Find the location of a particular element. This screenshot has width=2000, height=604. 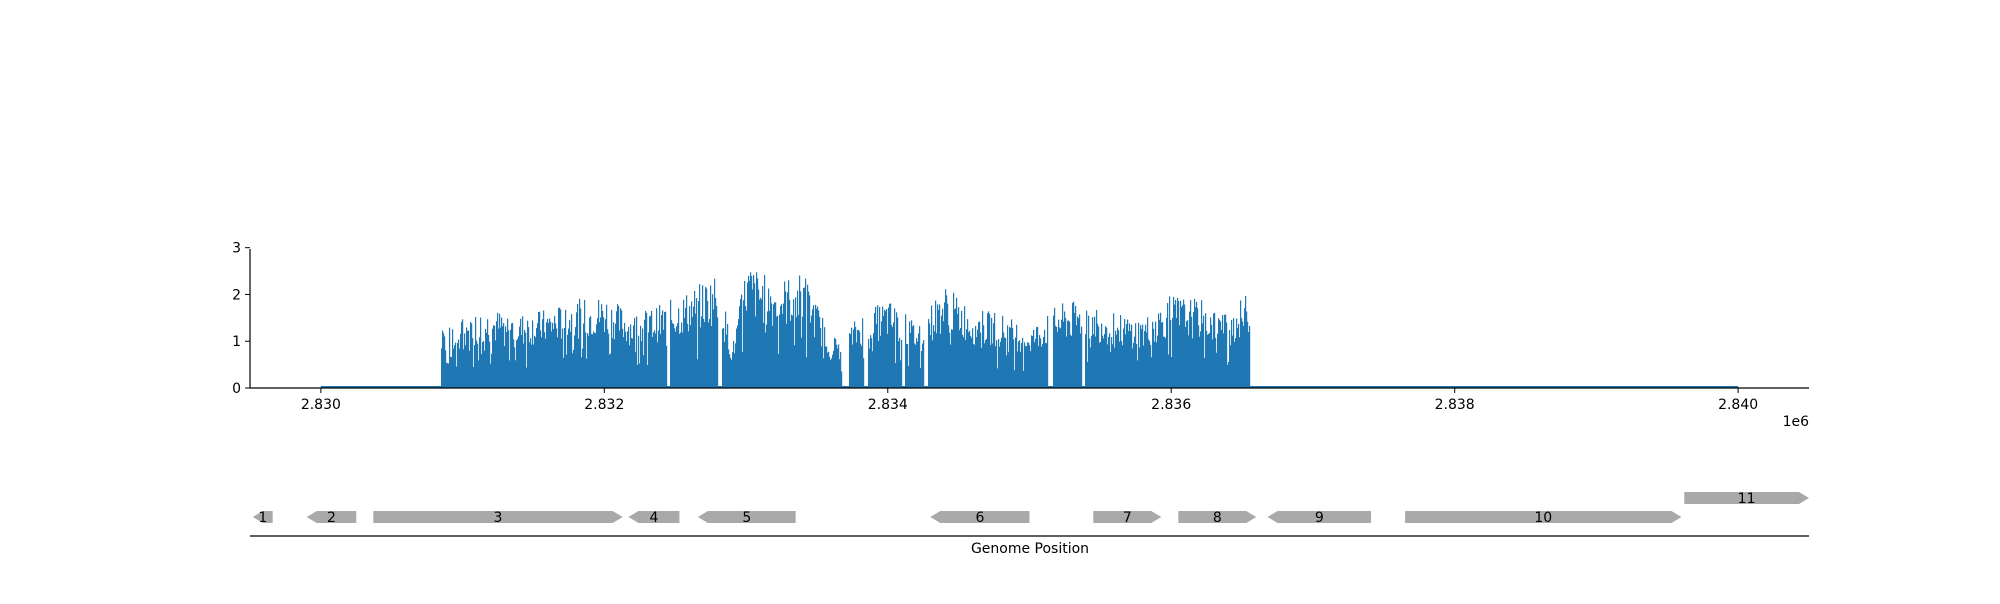

x-tick-label: 2.834 is located at coordinates (888, 405).